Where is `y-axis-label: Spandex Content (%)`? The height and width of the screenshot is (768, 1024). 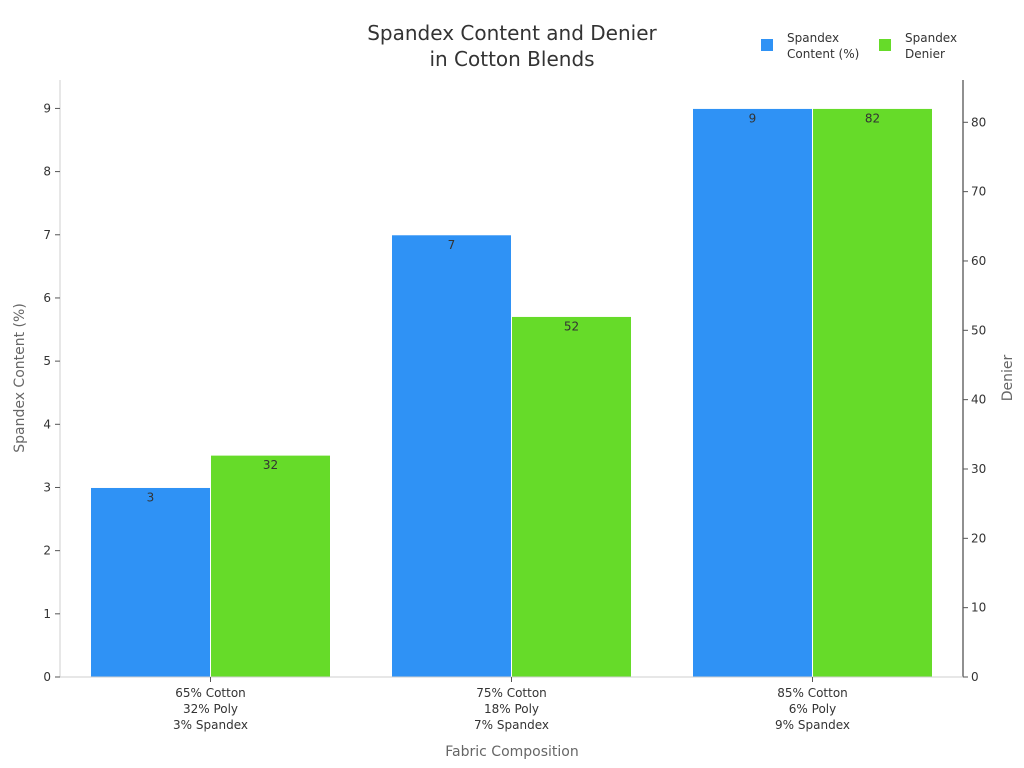 y-axis-label: Spandex Content (%) is located at coordinates (20, 378).